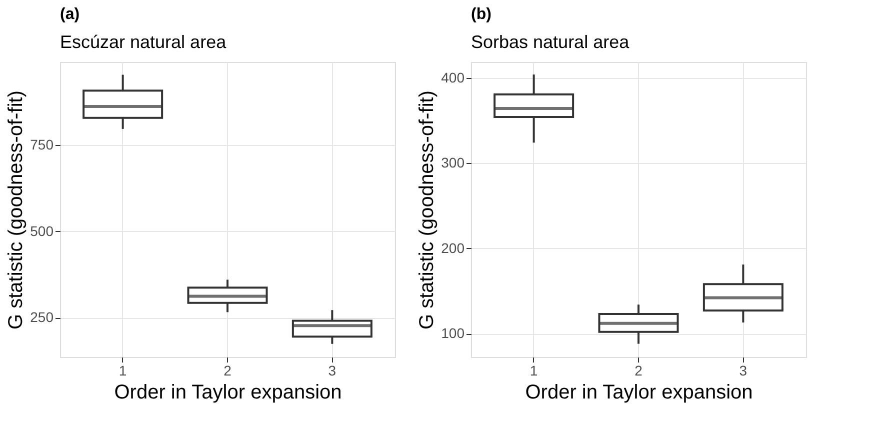 This screenshot has width=880, height=439. What do you see at coordinates (70, 14) in the screenshot?
I see `chart-title: (a)` at bounding box center [70, 14].